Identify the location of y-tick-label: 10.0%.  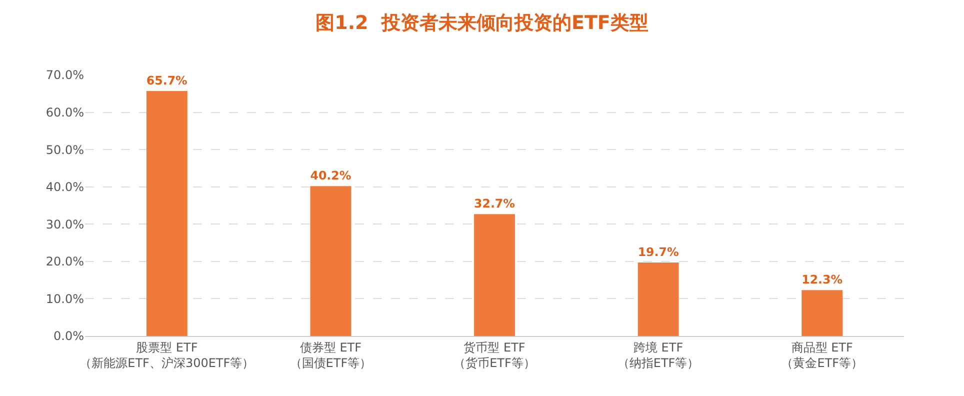
(65, 299).